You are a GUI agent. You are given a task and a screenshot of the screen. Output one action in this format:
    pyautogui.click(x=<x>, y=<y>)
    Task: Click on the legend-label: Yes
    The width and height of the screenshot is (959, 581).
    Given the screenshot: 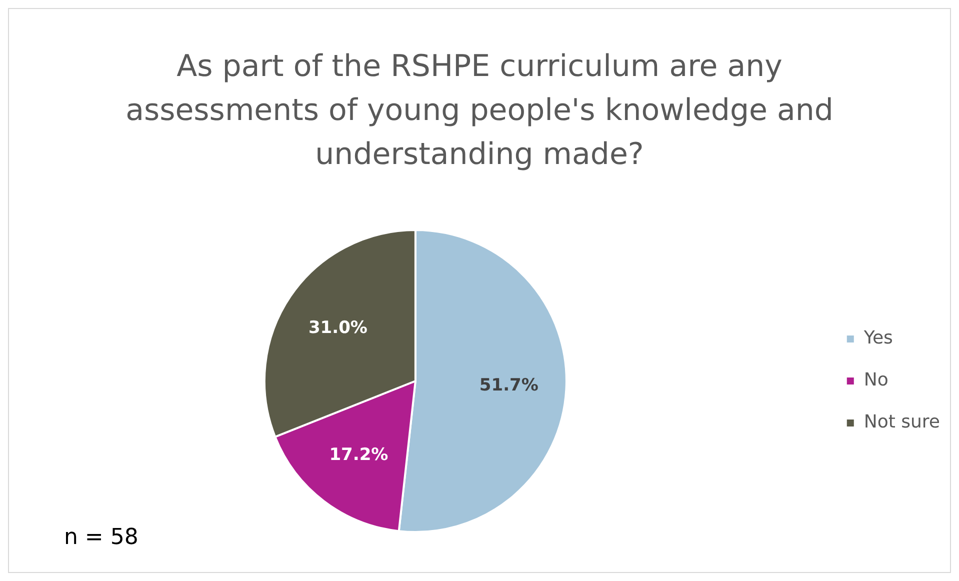 What is the action you would take?
    pyautogui.click(x=877, y=338)
    